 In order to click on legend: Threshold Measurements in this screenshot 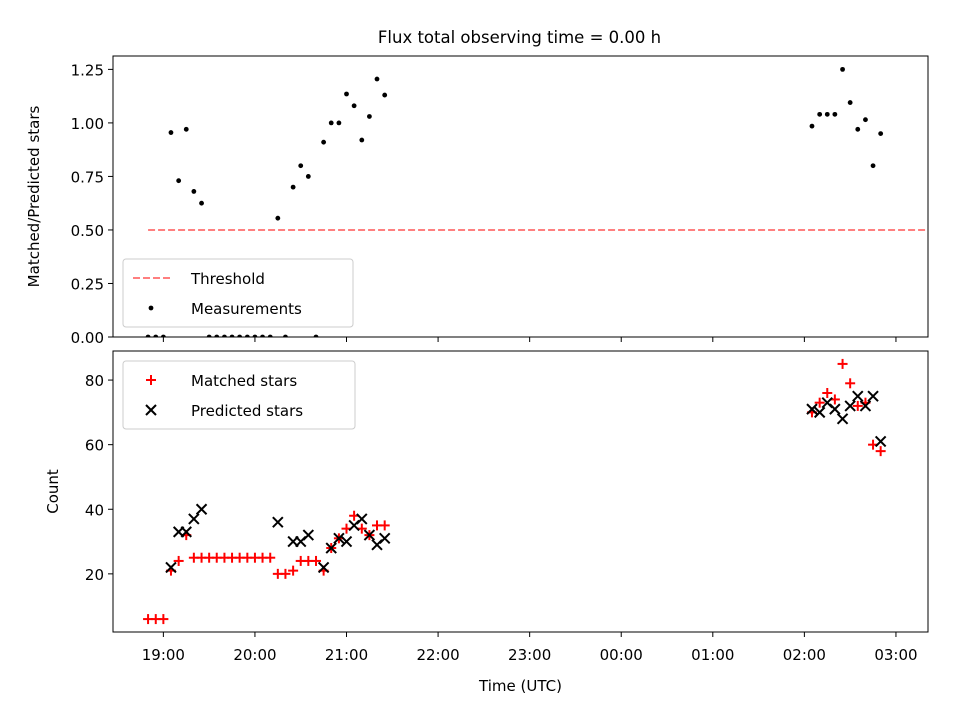, I will do `click(238, 293)`.